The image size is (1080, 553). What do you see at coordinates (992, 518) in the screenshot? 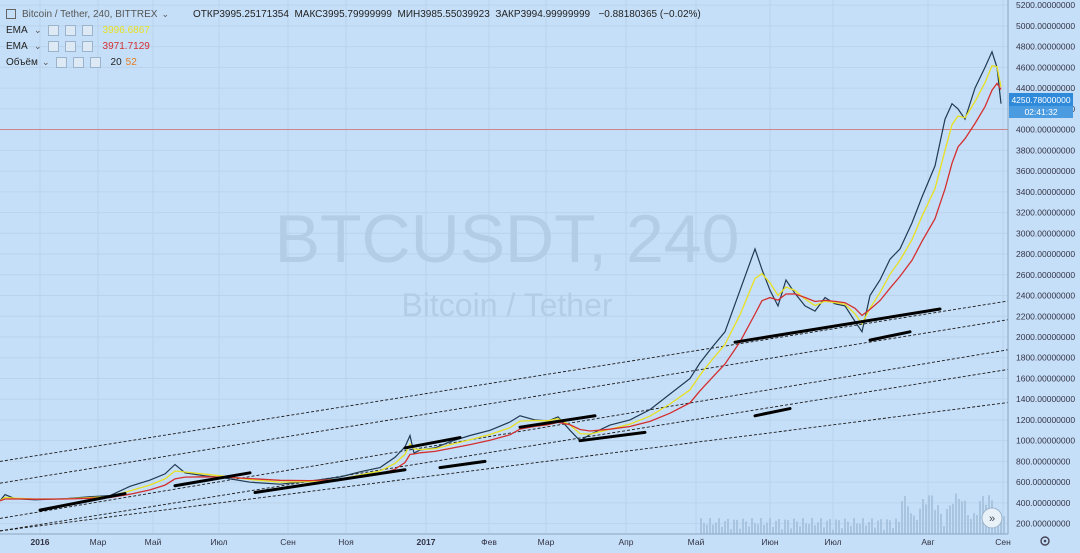
I see `scroll-to-latest-button: »` at bounding box center [992, 518].